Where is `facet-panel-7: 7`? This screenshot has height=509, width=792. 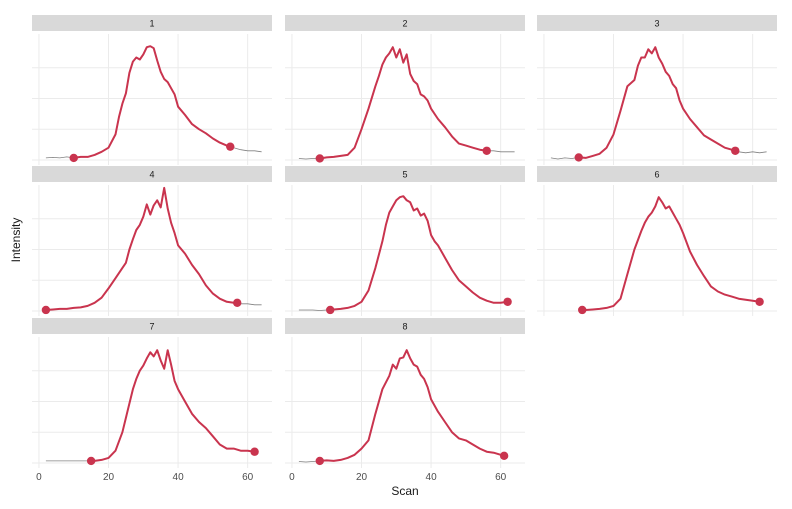
facet-panel-7: 7 is located at coordinates (152, 393).